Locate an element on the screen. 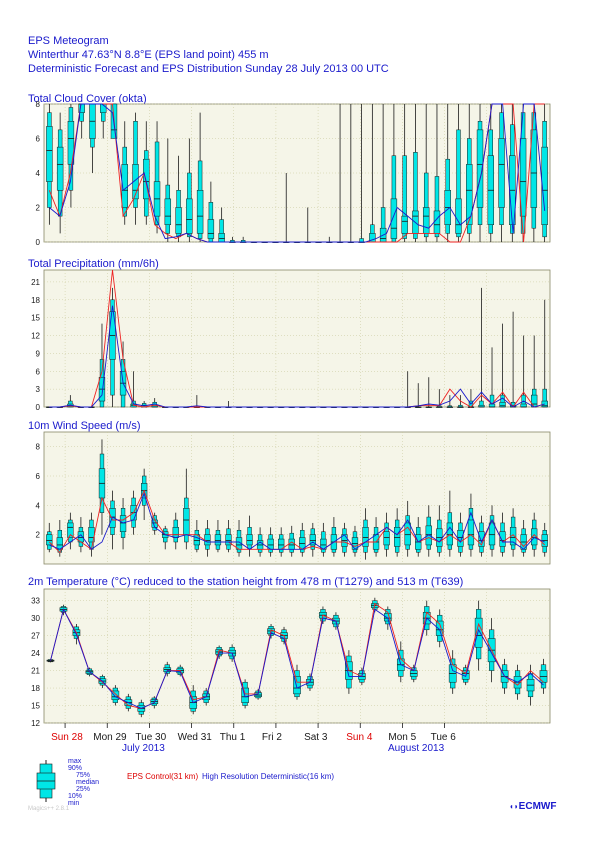  magics-credit: Magics++ 2.8.1 is located at coordinates (49, 809).